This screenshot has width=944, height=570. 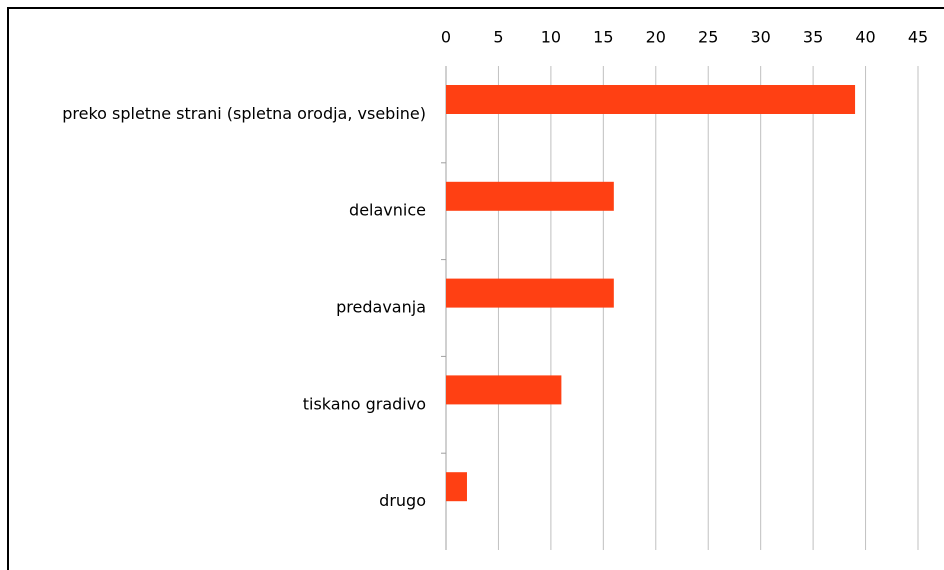 What do you see at coordinates (446, 37) in the screenshot?
I see `x-tick-label: 0` at bounding box center [446, 37].